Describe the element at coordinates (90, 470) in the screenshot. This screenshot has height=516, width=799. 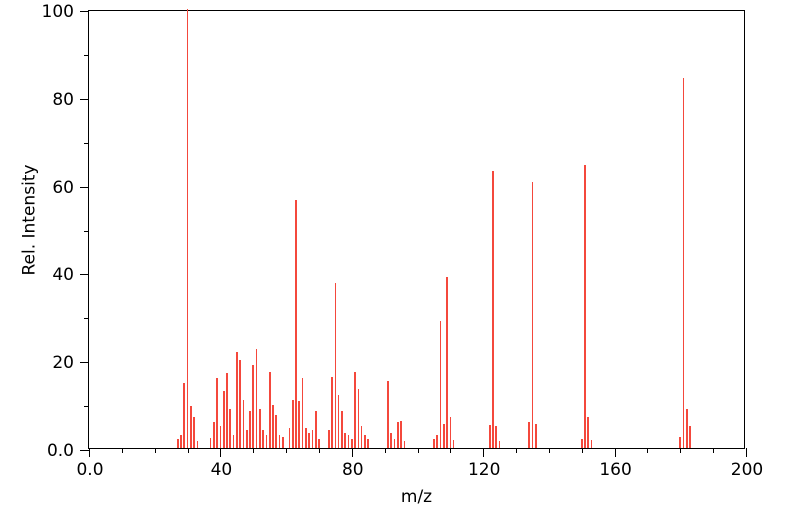
I see `x-axis-tick-label: 0.0` at that location.